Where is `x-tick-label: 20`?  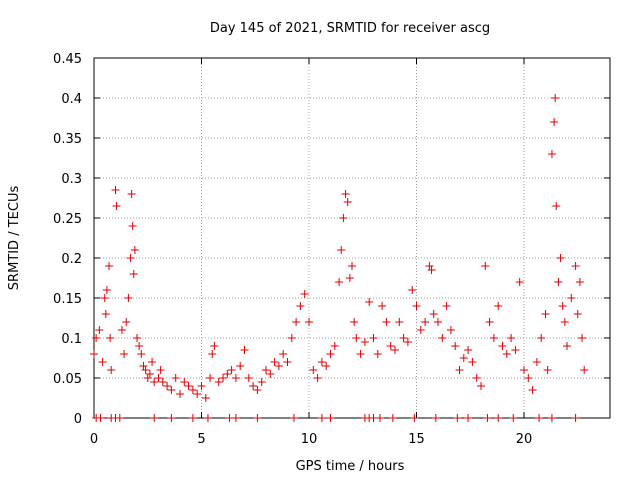
x-tick-label: 20 is located at coordinates (524, 439).